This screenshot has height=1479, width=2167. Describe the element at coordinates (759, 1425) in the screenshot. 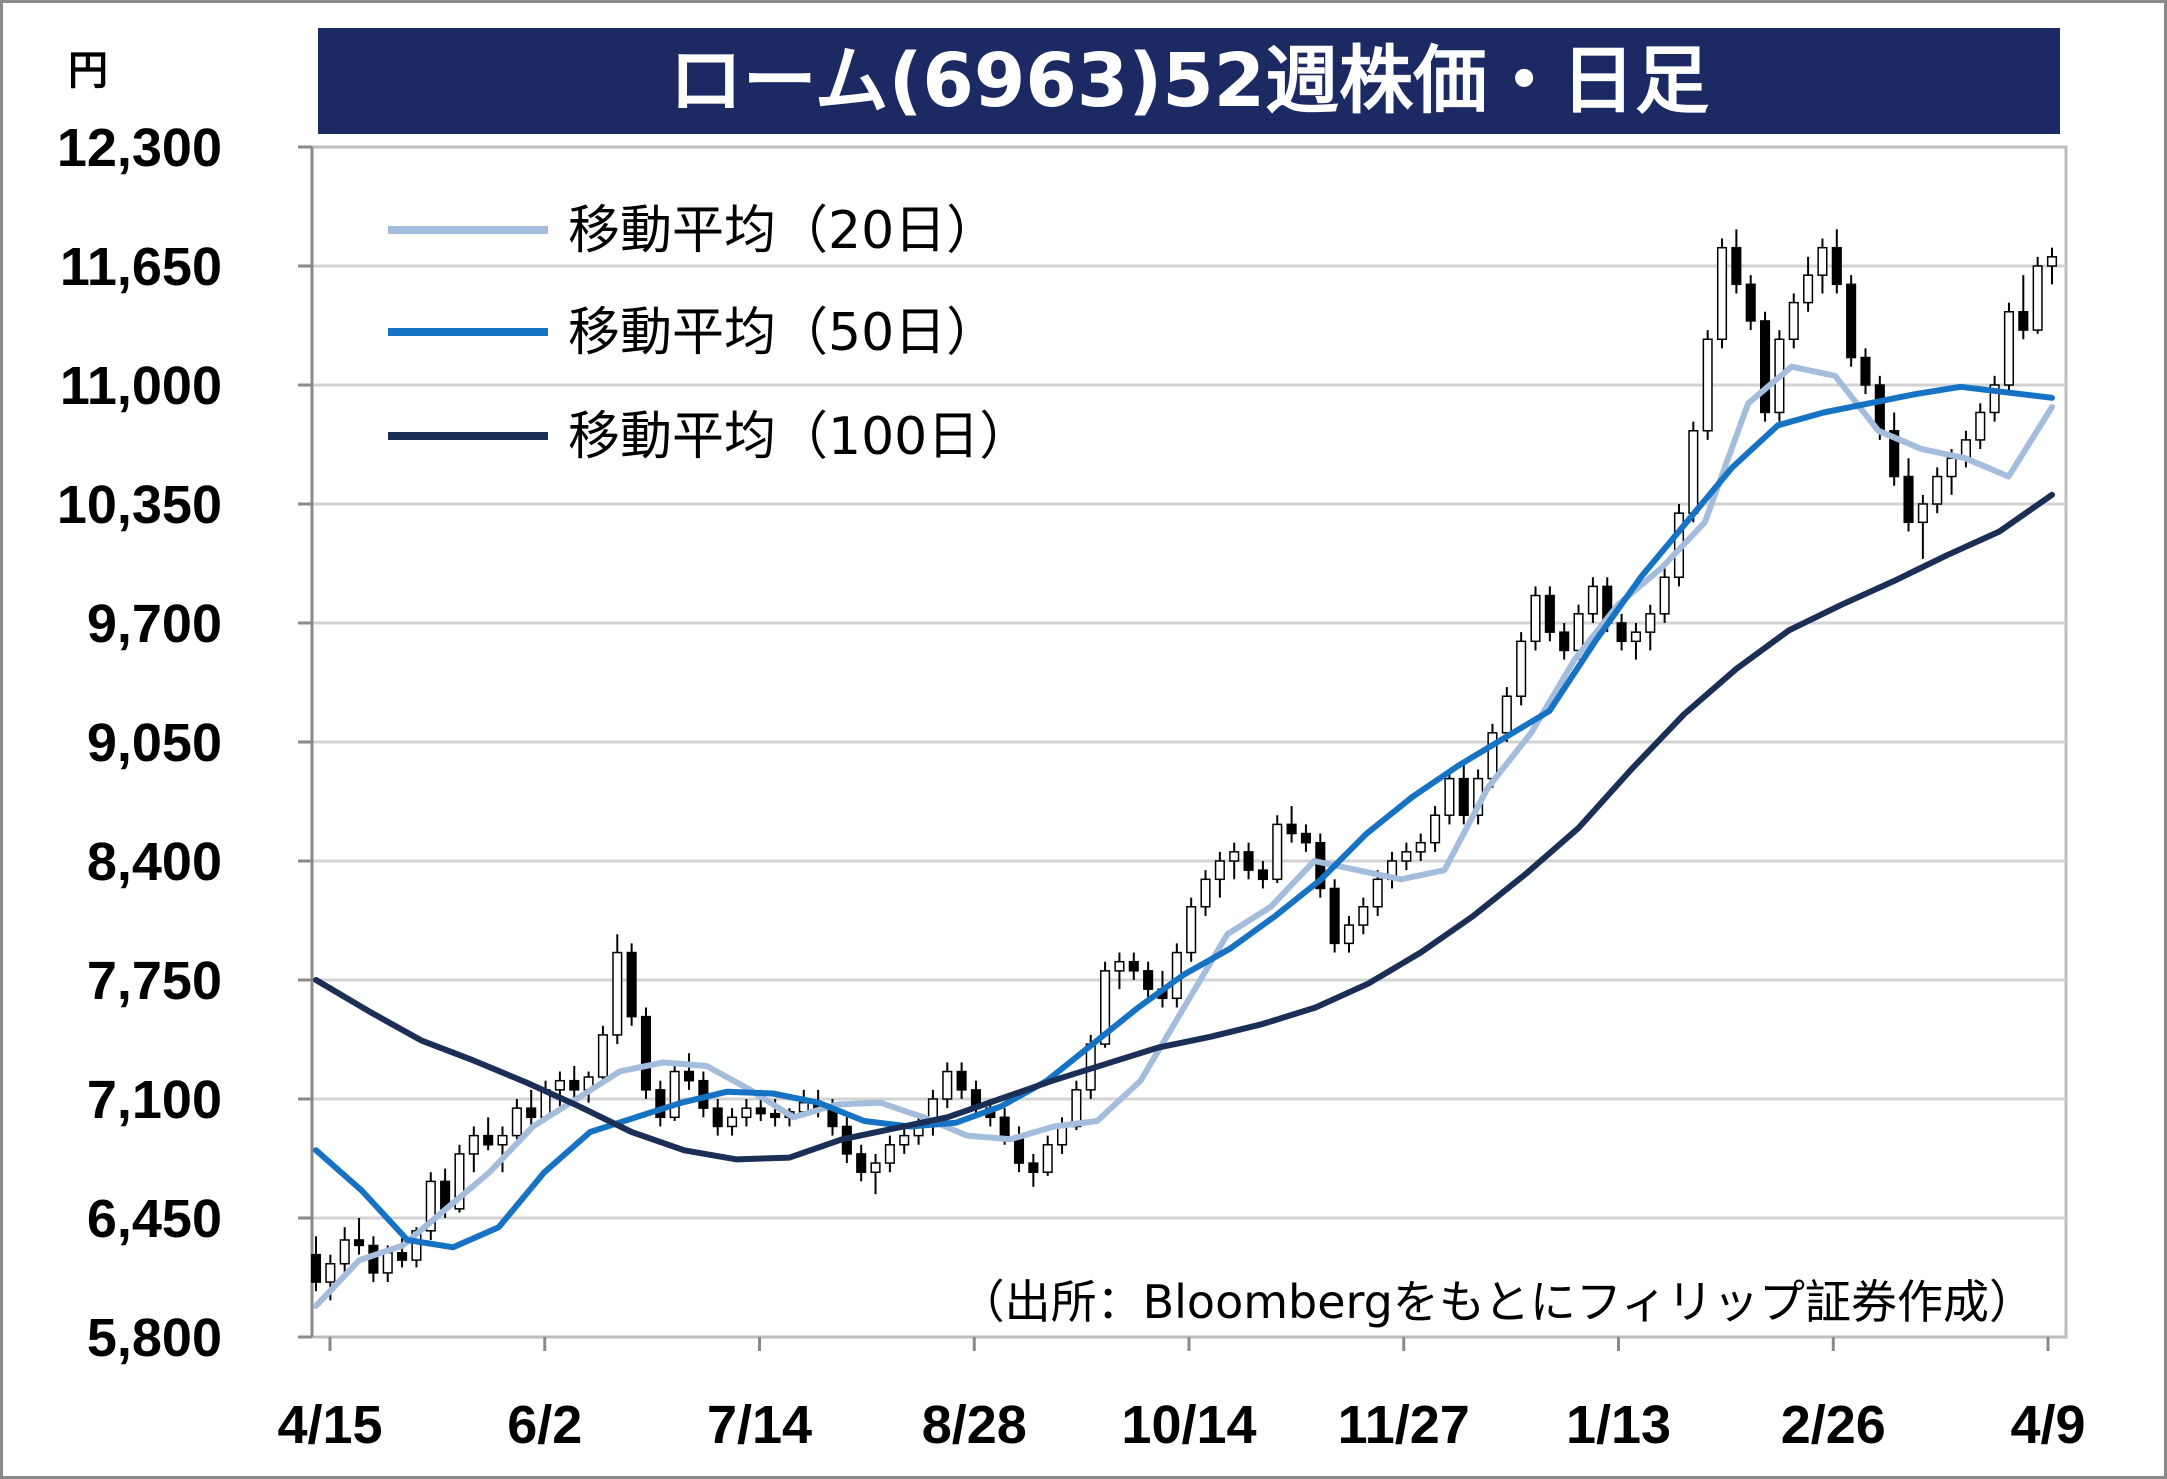

I see `x-tick-label: 7/14` at that location.